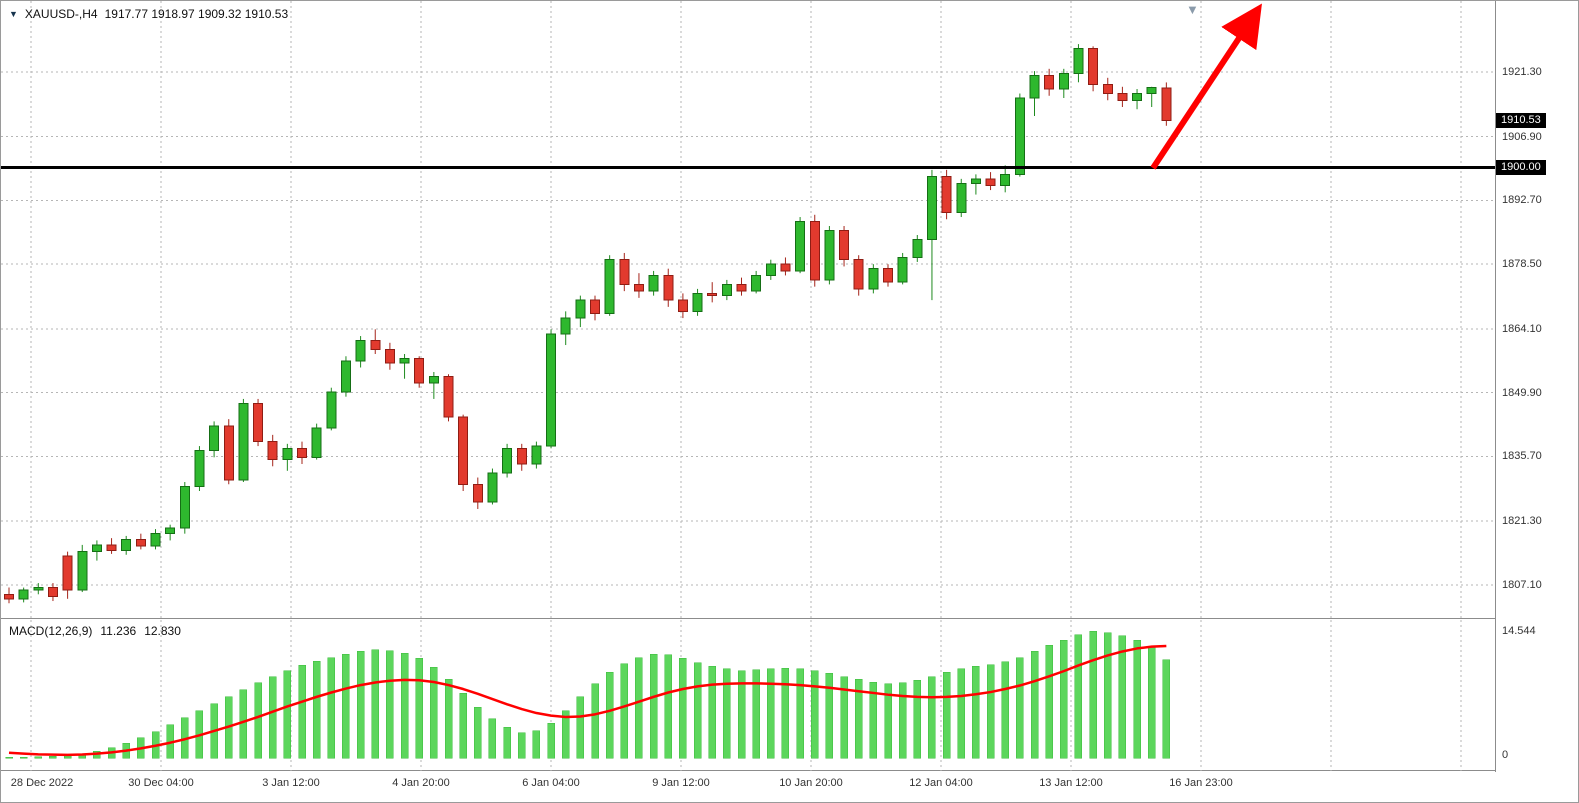  I want to click on trend-arrow-object, so click(1206, 86).